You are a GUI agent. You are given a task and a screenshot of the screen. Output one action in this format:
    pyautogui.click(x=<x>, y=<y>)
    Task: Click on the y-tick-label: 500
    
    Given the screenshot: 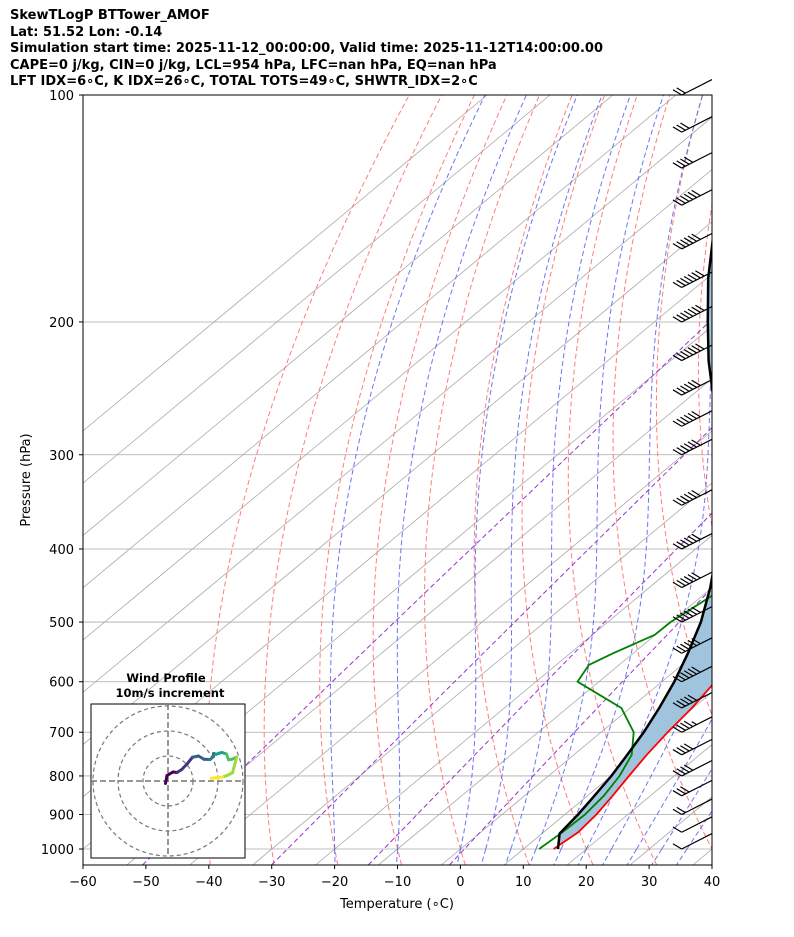 What is the action you would take?
    pyautogui.click(x=61, y=623)
    